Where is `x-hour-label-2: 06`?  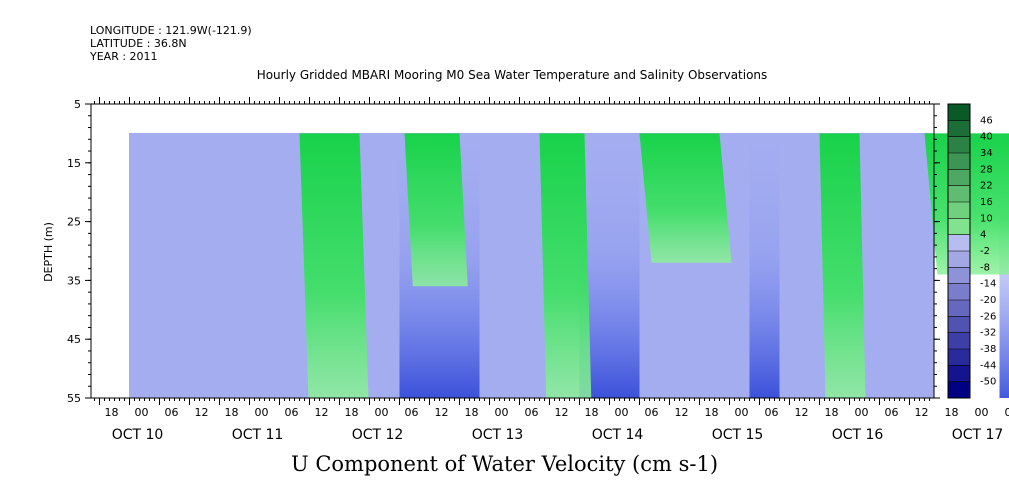 x-hour-label-2: 06 is located at coordinates (172, 412).